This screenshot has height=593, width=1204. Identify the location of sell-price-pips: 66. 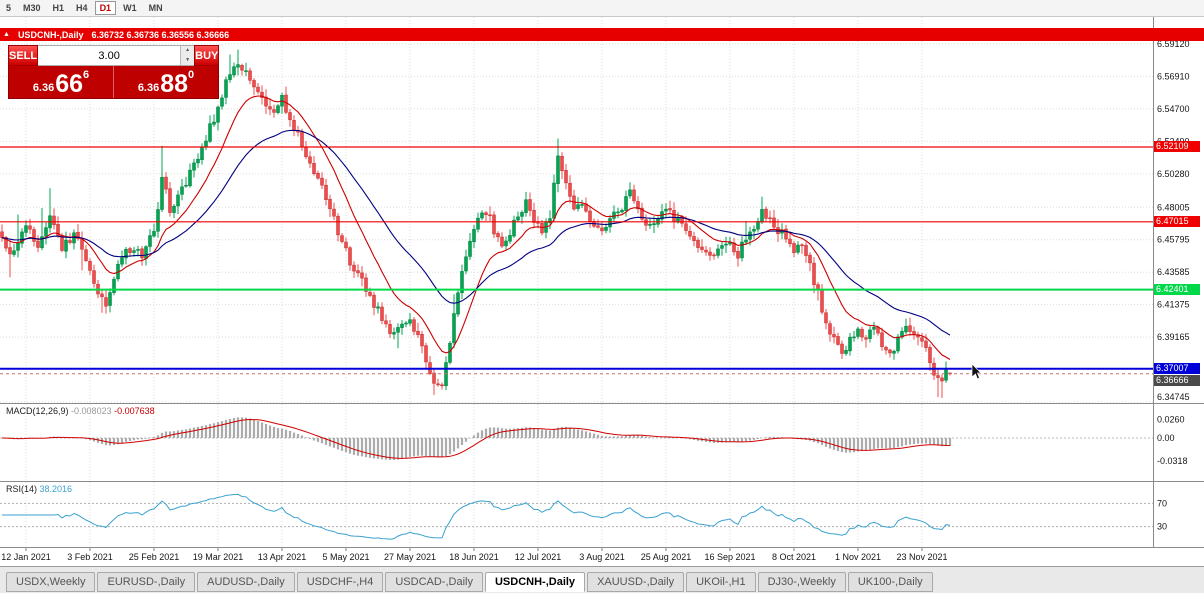
(69, 84).